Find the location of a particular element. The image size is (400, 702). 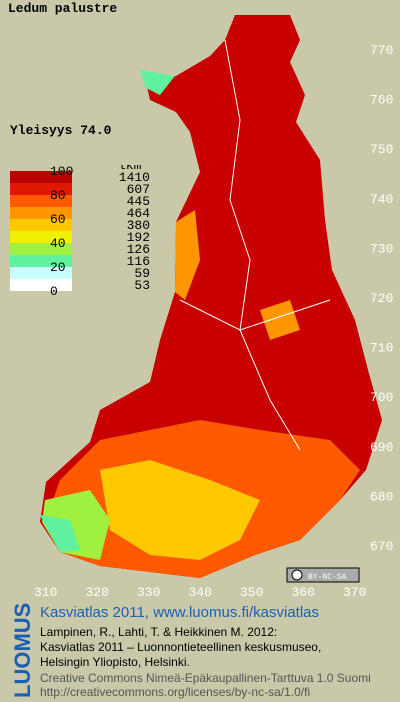

legend-scale-label: 60 is located at coordinates (58, 219).